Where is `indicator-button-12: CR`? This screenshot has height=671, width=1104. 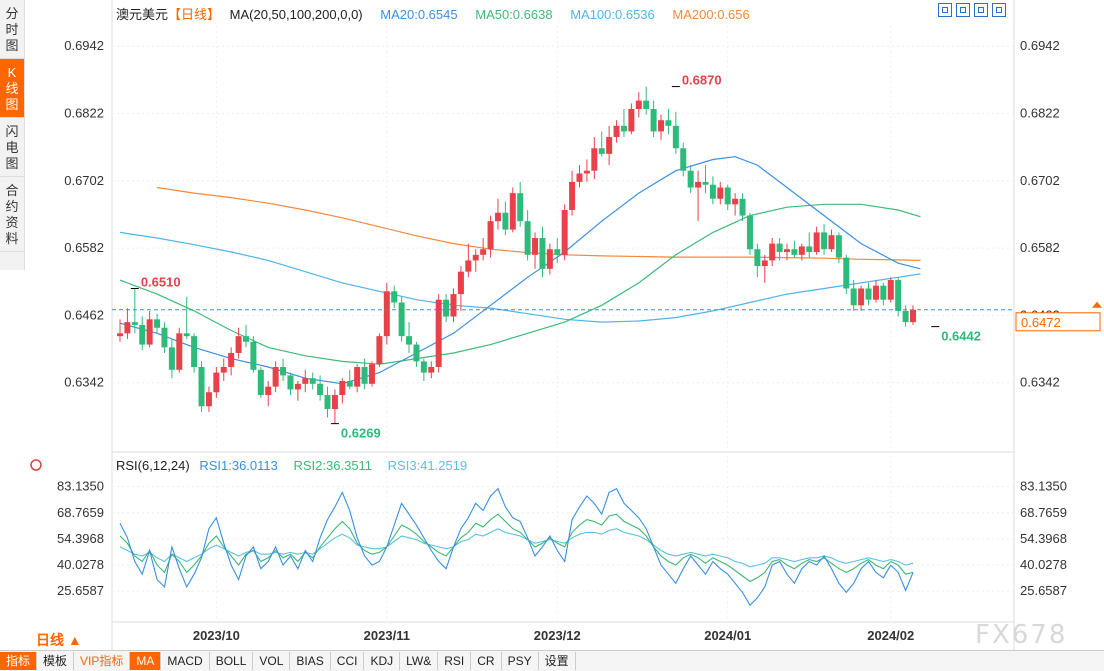
indicator-button-12: CR is located at coordinates (486, 661).